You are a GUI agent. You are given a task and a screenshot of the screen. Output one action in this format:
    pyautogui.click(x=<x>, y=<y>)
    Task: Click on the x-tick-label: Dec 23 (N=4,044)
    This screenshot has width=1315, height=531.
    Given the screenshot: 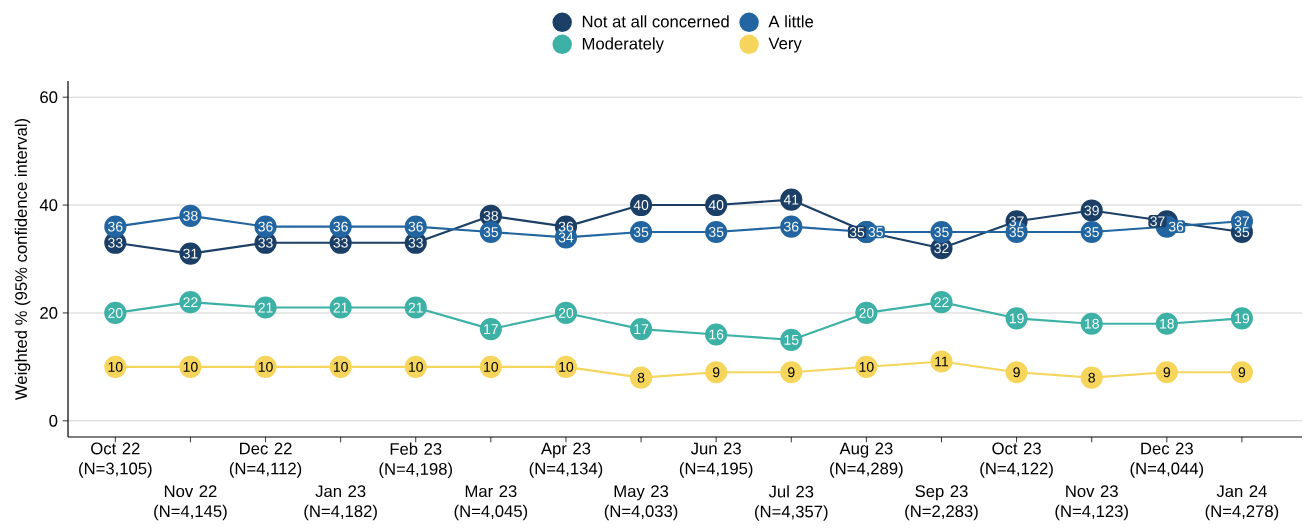 What is the action you would take?
    pyautogui.click(x=1167, y=460)
    